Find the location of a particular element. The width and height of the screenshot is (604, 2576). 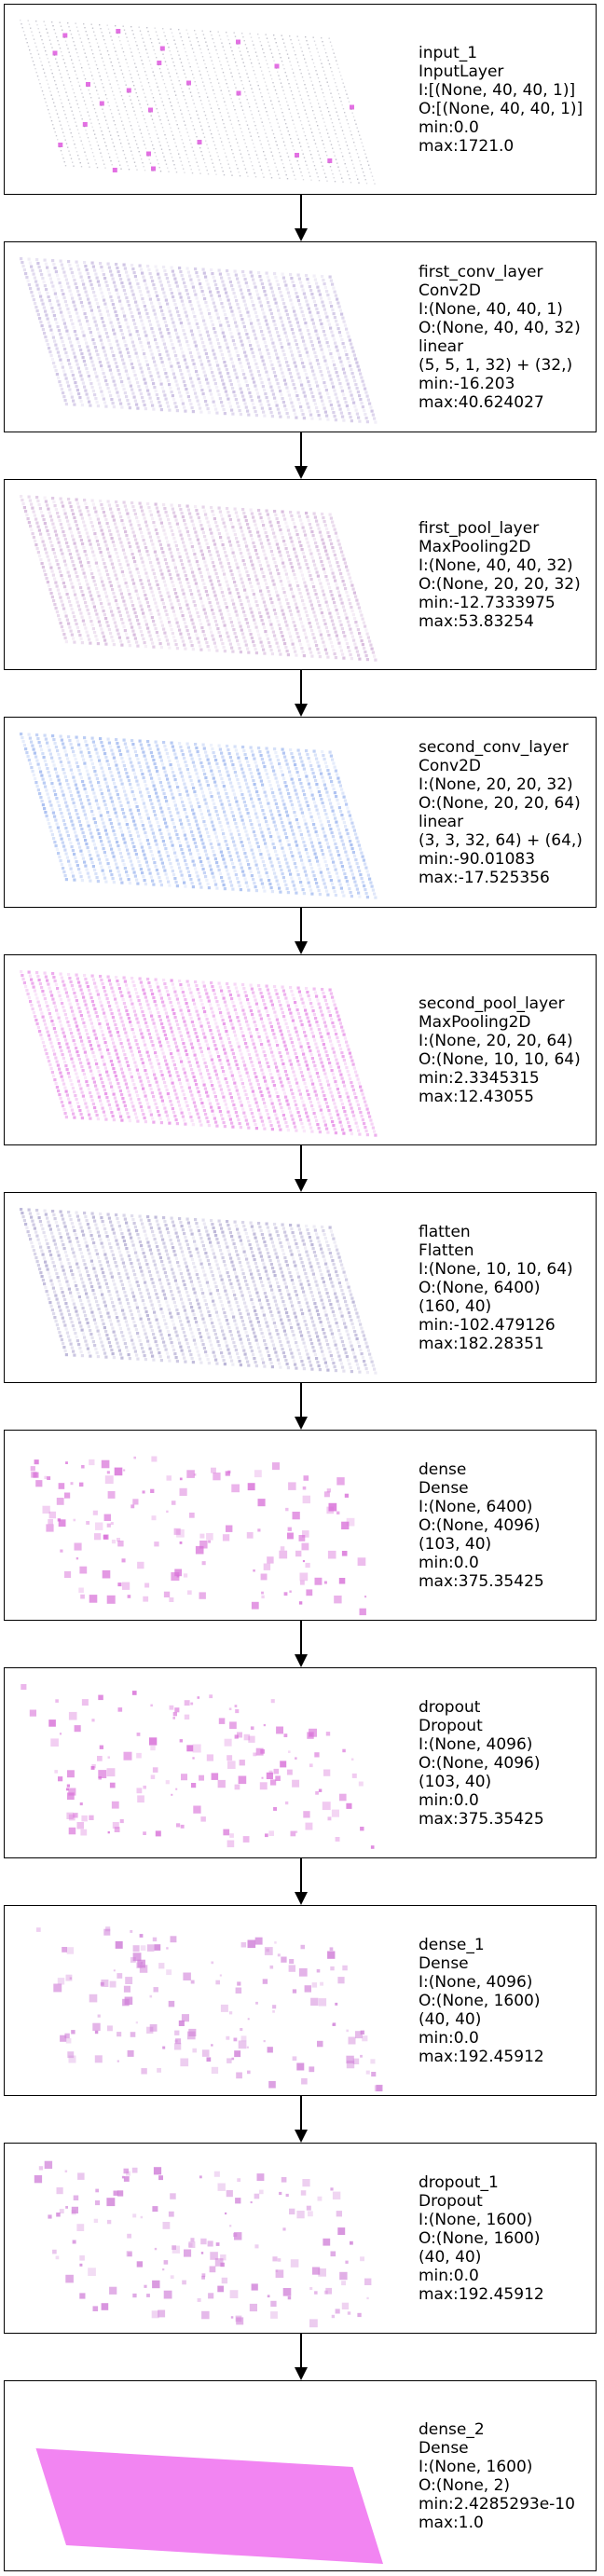

activation-block is located at coordinates (209, 2506).